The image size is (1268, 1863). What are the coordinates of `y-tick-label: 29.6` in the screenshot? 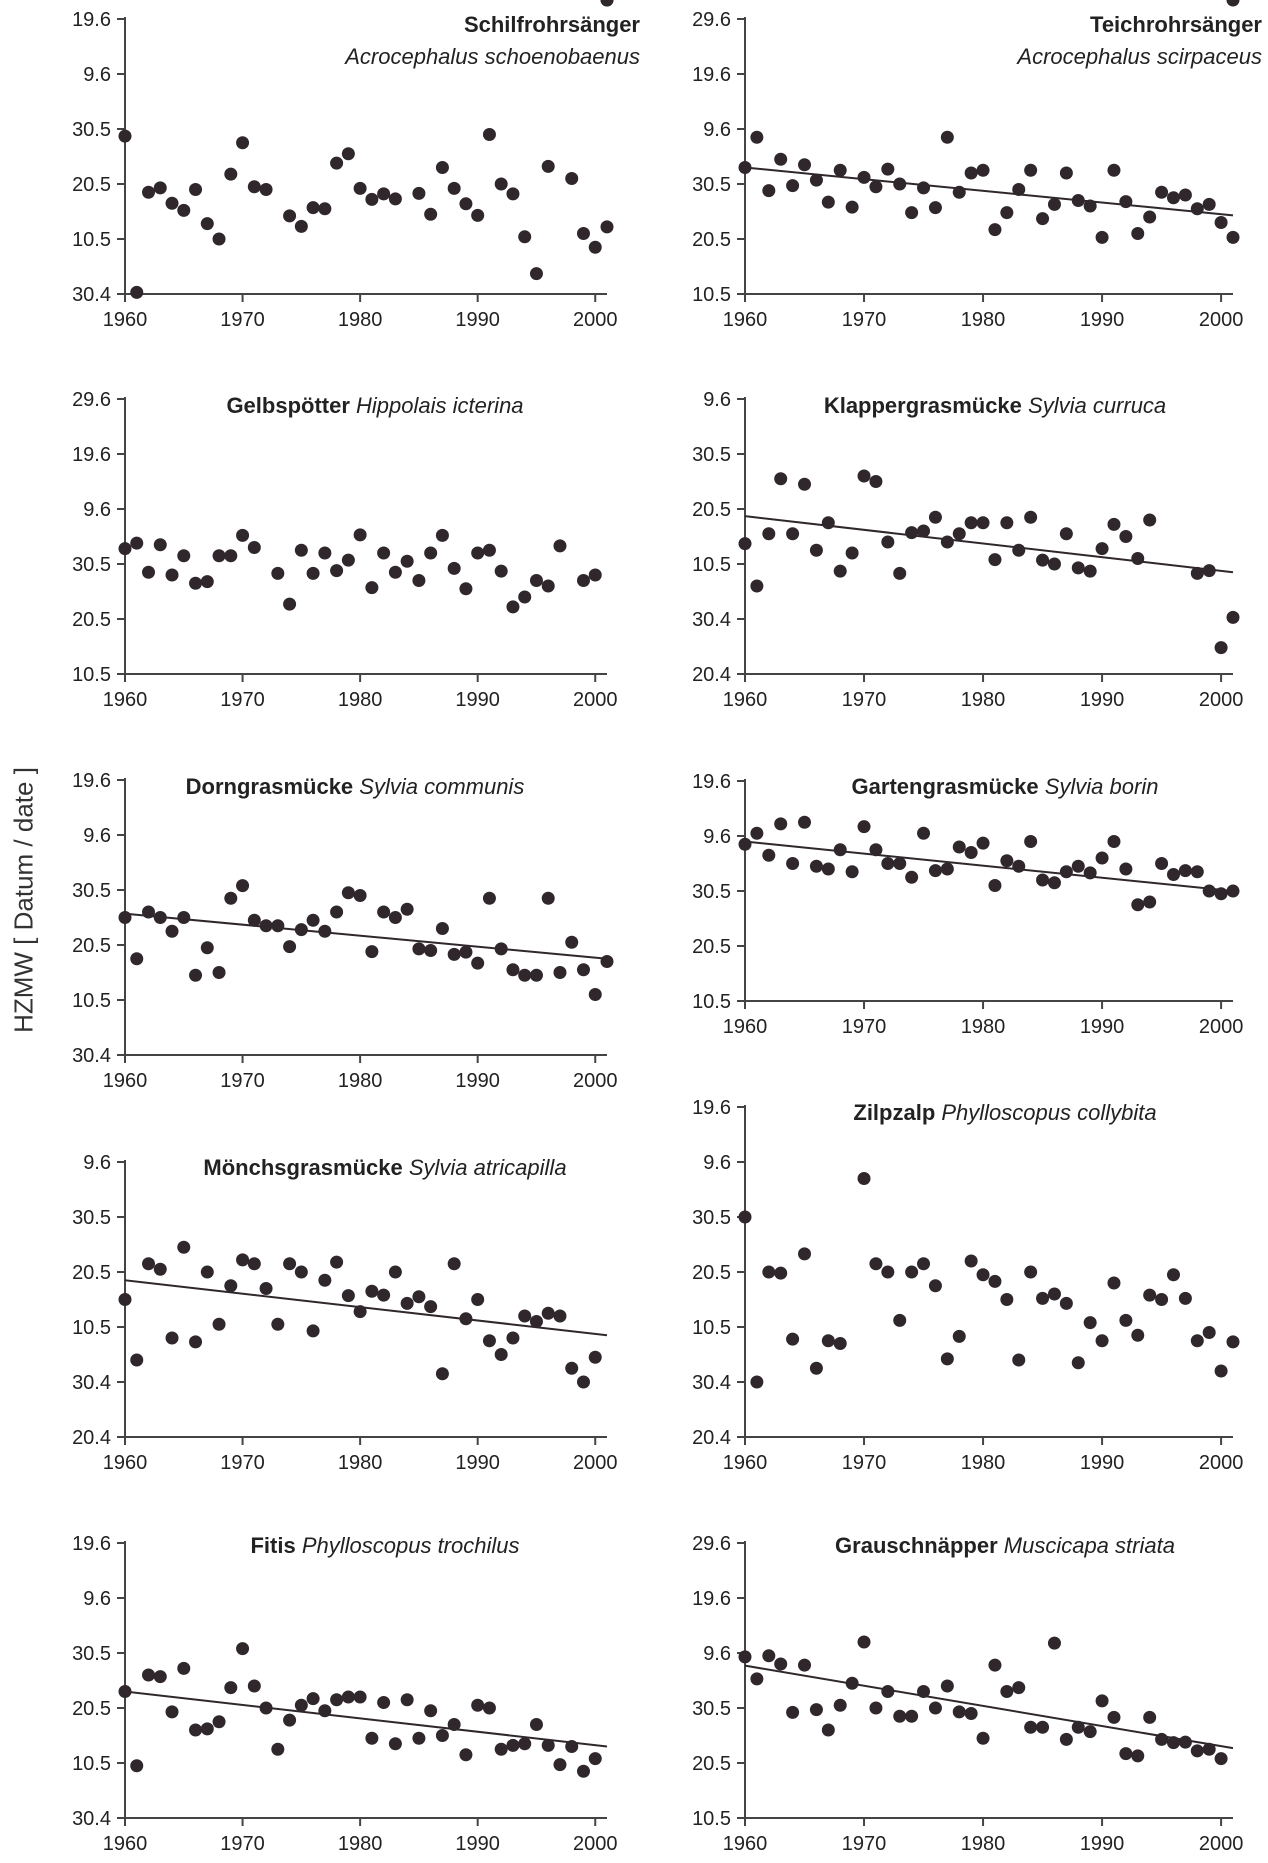 It's located at (711, 1544).